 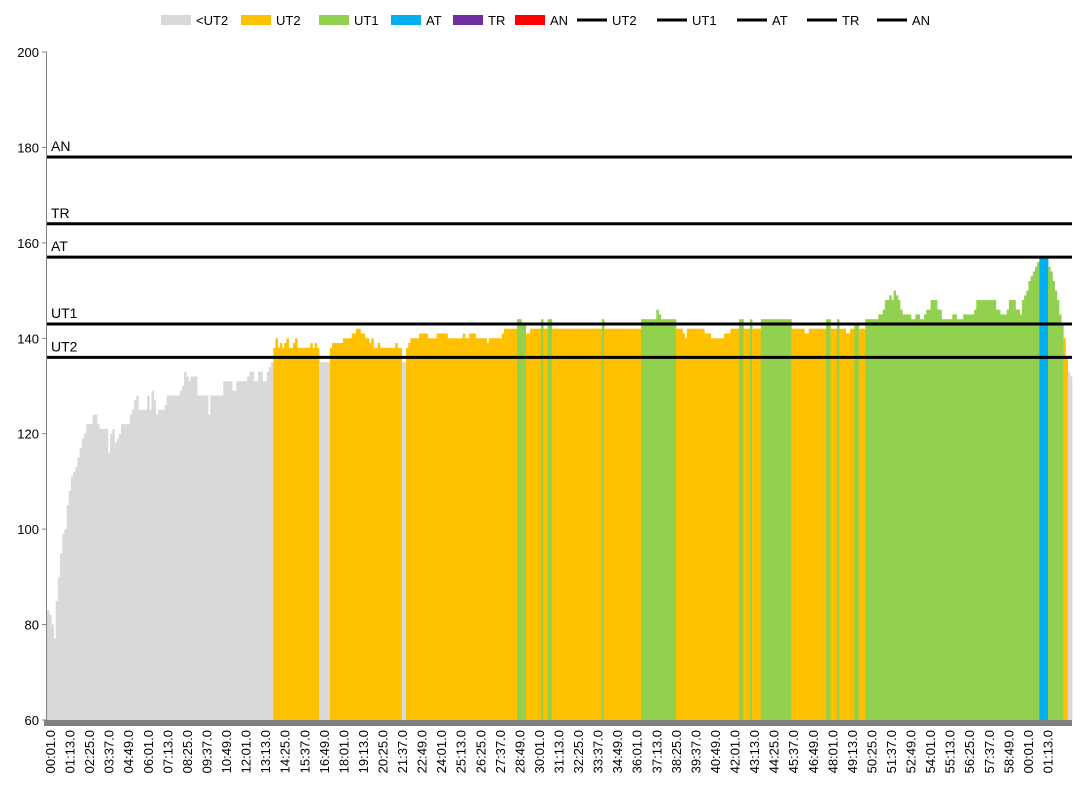 What do you see at coordinates (637, 751) in the screenshot?
I see `x-tick-label-30: 36:01.0` at bounding box center [637, 751].